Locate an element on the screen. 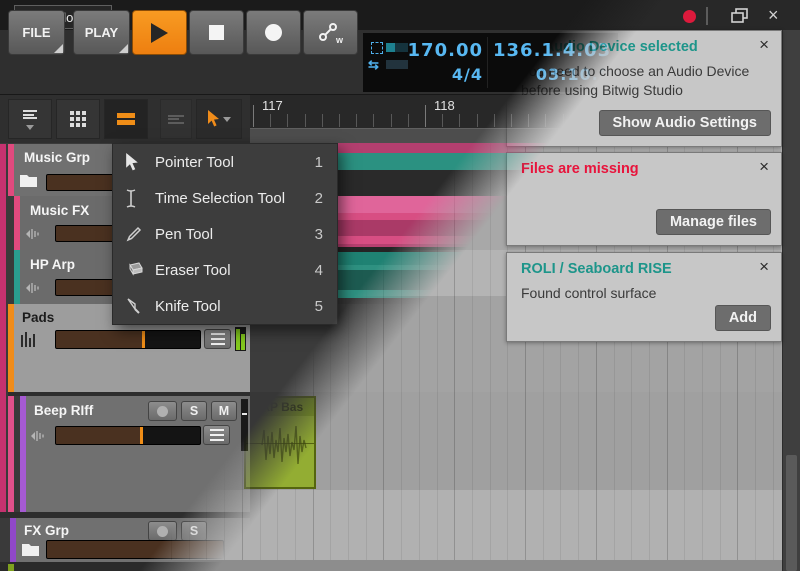 This screenshot has height=571, width=800. chevron-down-icon is located at coordinates (227, 119).